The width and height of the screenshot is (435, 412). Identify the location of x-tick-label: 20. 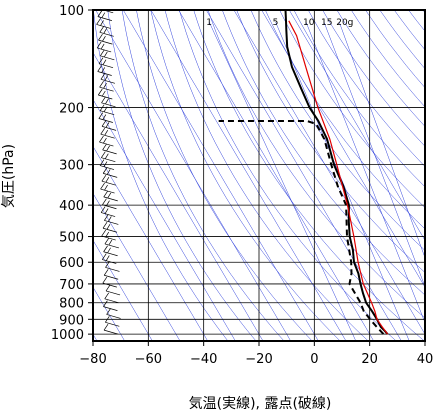
(369, 359).